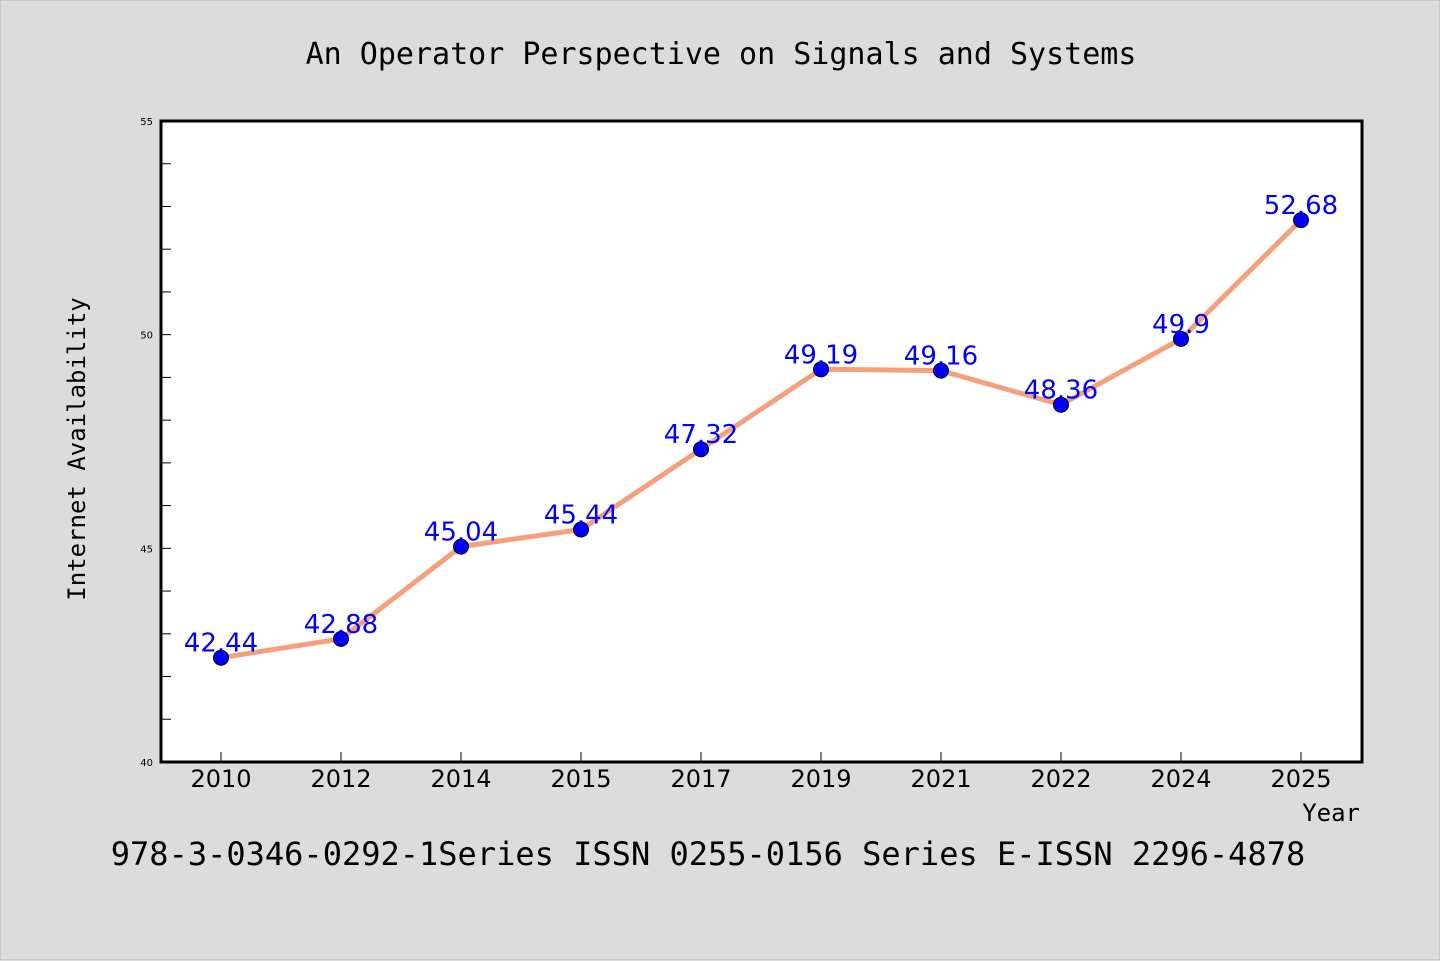 This screenshot has height=961, width=1440. What do you see at coordinates (220, 779) in the screenshot?
I see `x-tick-label: 2010` at bounding box center [220, 779].